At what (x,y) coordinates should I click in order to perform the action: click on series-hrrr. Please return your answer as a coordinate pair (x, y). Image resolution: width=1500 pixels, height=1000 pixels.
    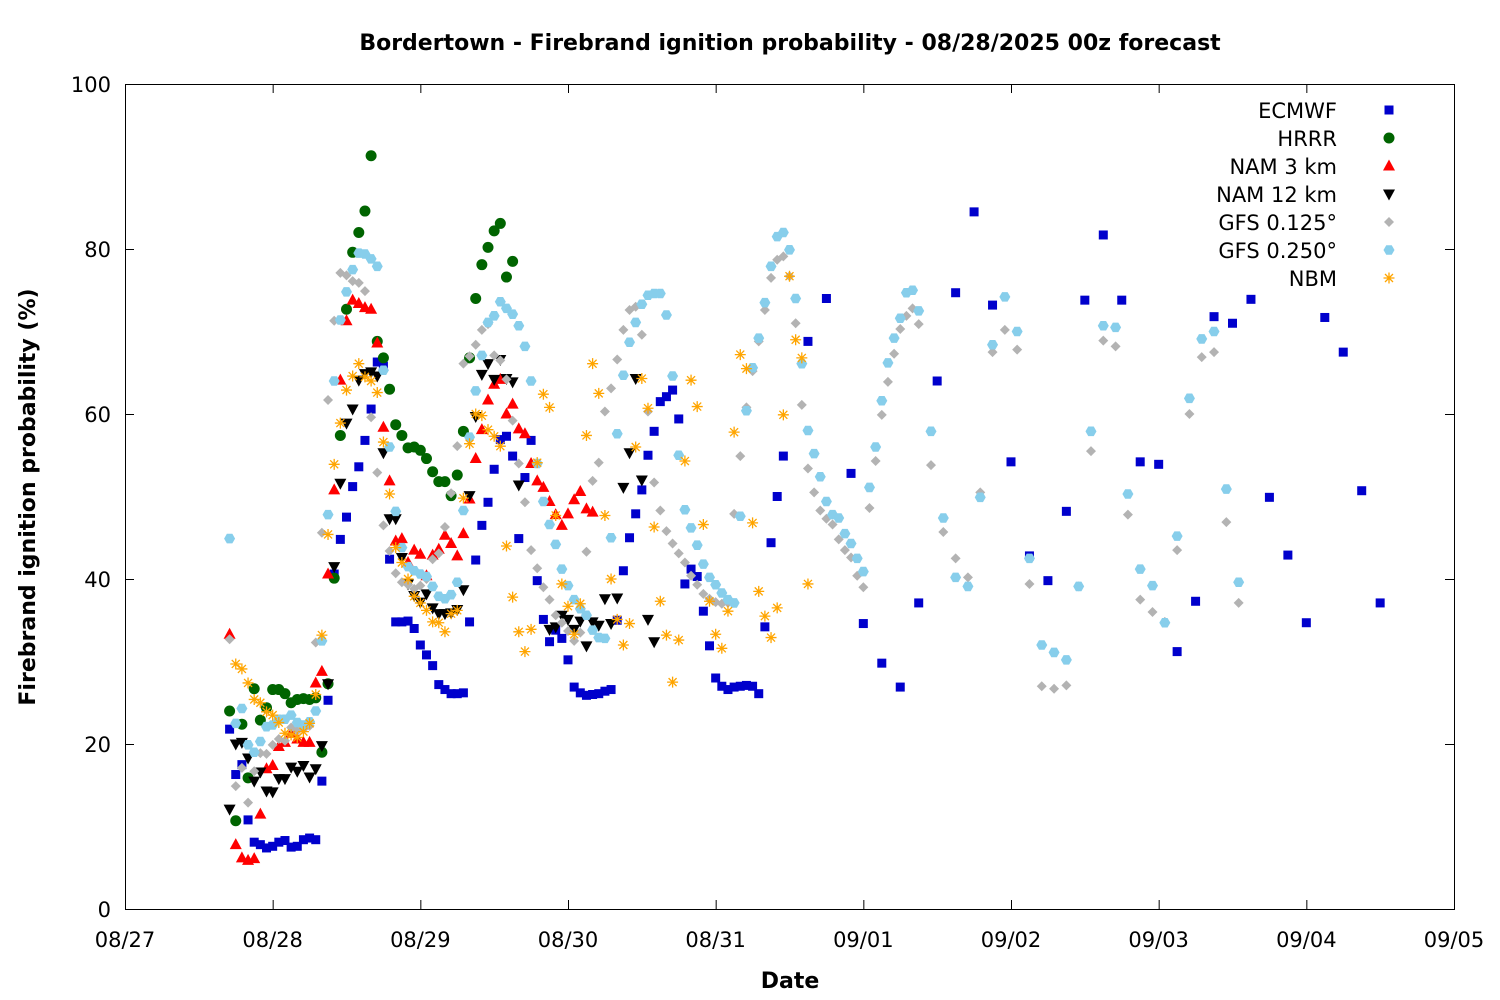
    Looking at the image, I should click on (371, 488).